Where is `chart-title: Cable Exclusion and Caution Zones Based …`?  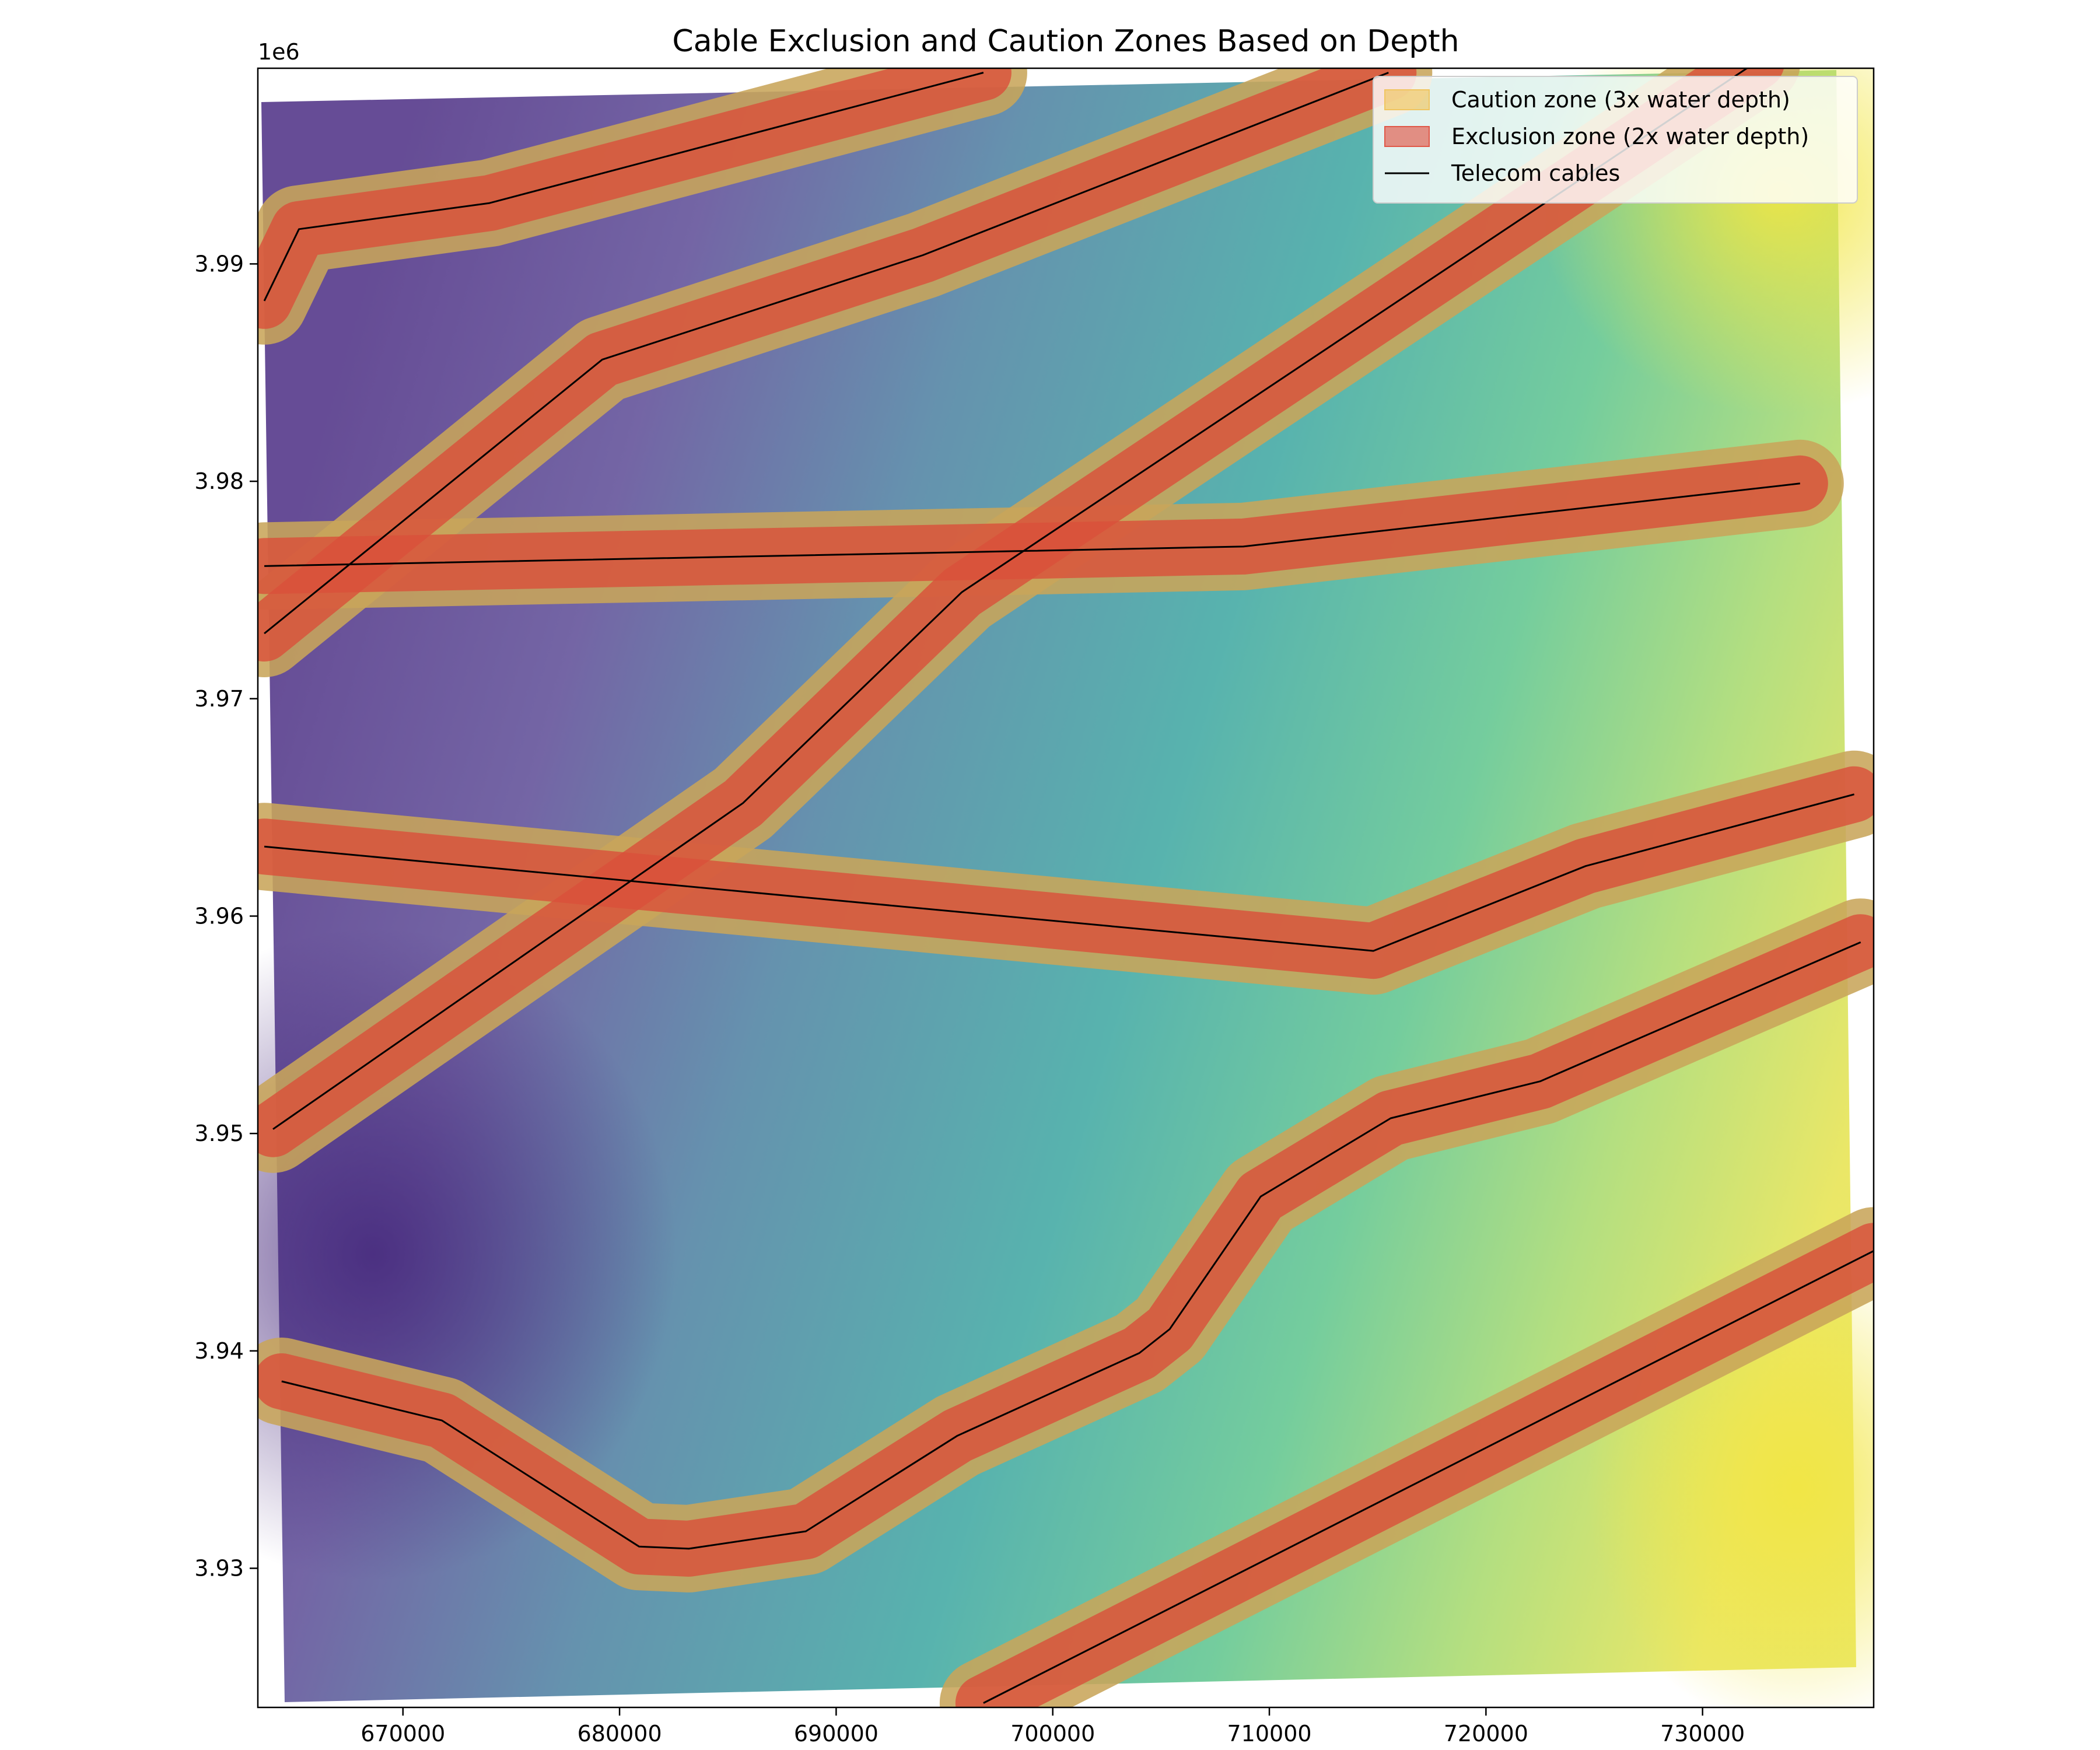
chart-title: Cable Exclusion and Caution Zones Based … is located at coordinates (1065, 41).